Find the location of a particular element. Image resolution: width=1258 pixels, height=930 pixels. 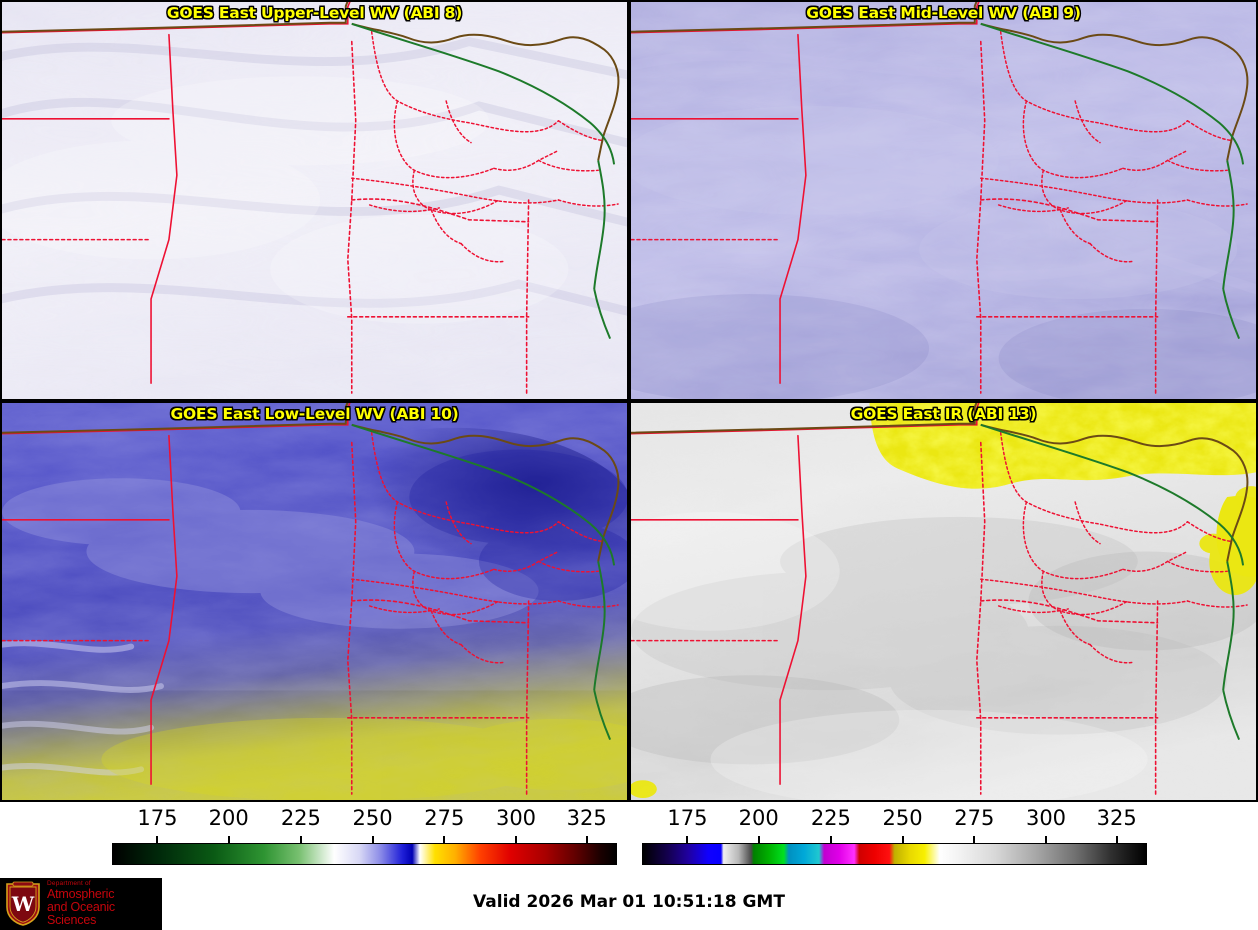

uw-crest-icon: W is located at coordinates (23, 903).